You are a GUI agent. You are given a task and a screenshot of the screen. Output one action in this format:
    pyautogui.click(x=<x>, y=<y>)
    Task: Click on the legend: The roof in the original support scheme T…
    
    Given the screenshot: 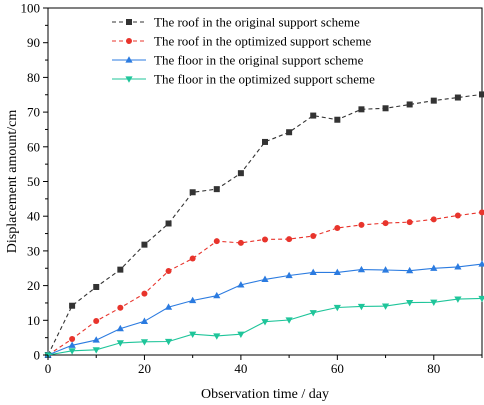 What is the action you would take?
    pyautogui.click(x=243, y=51)
    